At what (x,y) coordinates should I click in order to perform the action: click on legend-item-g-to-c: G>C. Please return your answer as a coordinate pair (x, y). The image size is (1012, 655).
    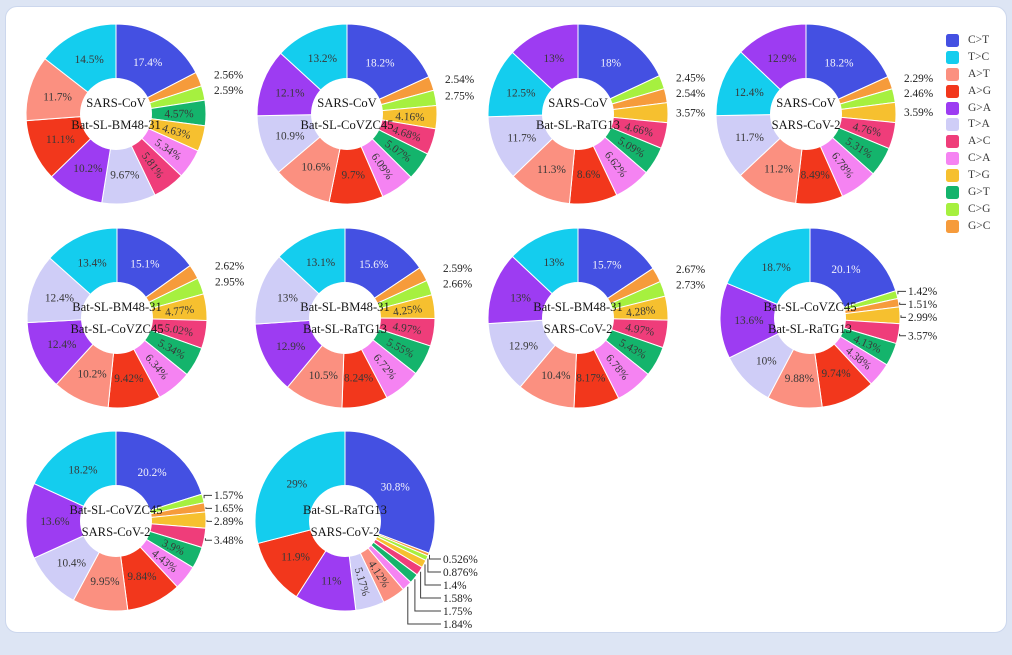
    Looking at the image, I should click on (968, 226).